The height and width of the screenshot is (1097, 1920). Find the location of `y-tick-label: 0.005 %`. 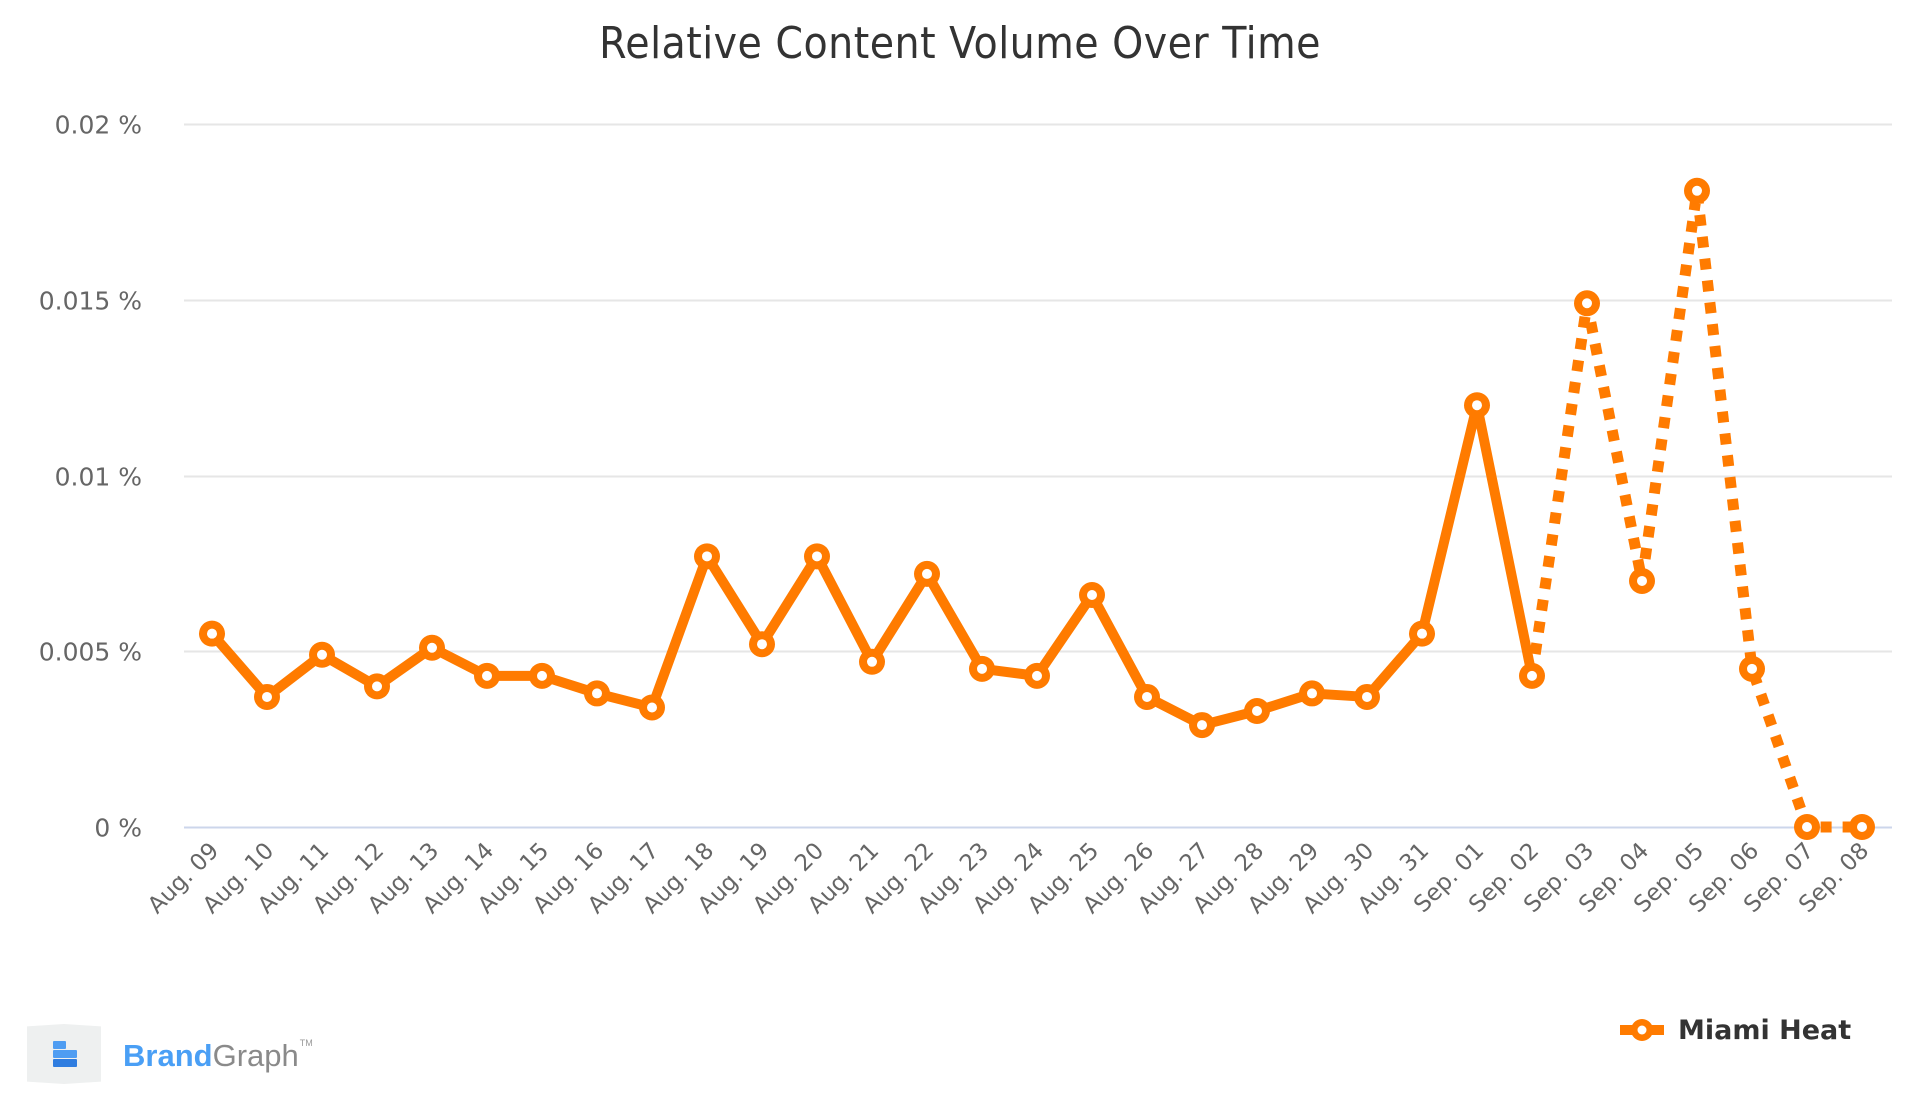

y-tick-label: 0.005 % is located at coordinates (90, 652).